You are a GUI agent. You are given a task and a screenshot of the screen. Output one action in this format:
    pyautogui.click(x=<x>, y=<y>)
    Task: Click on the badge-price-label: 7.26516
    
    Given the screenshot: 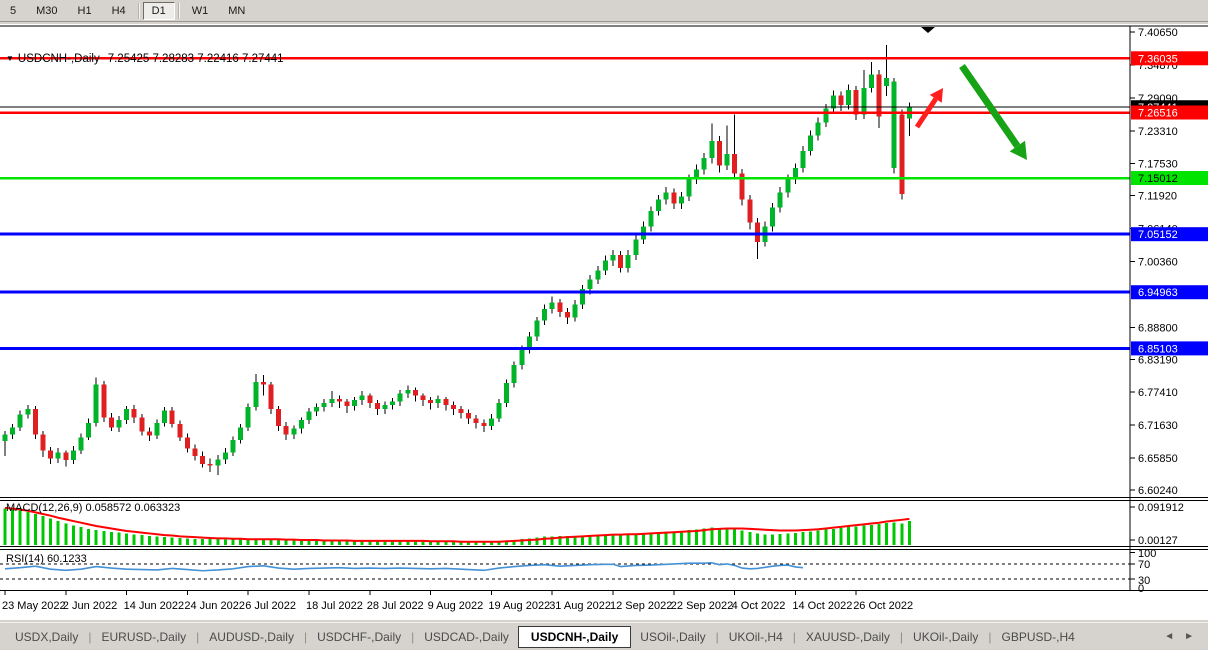 What is the action you would take?
    pyautogui.click(x=1158, y=114)
    